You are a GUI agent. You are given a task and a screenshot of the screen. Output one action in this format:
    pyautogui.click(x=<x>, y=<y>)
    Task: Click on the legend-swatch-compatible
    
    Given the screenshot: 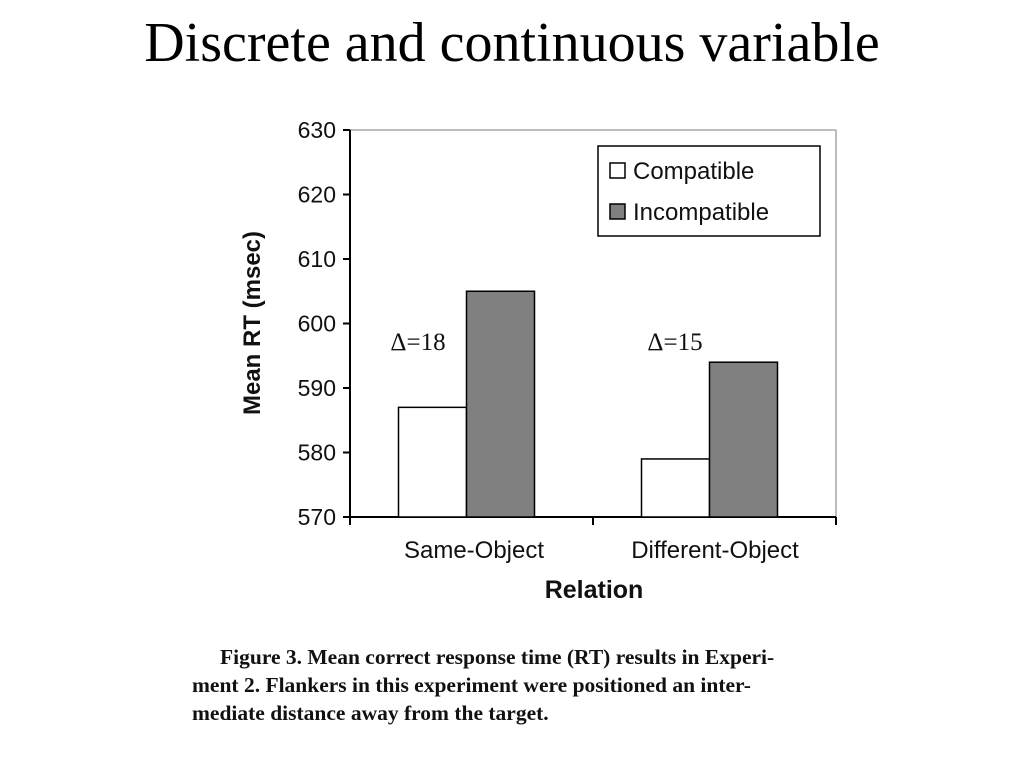 What is the action you would take?
    pyautogui.click(x=617, y=170)
    